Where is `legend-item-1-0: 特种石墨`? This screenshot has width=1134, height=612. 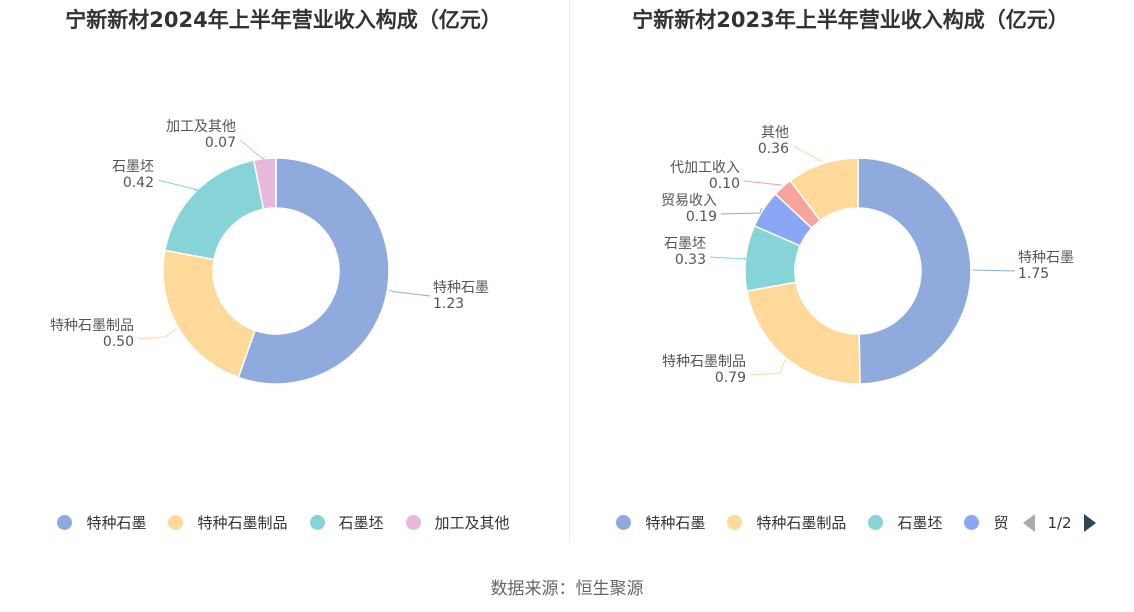
legend-item-1-0: 特种石墨 is located at coordinates (660, 522).